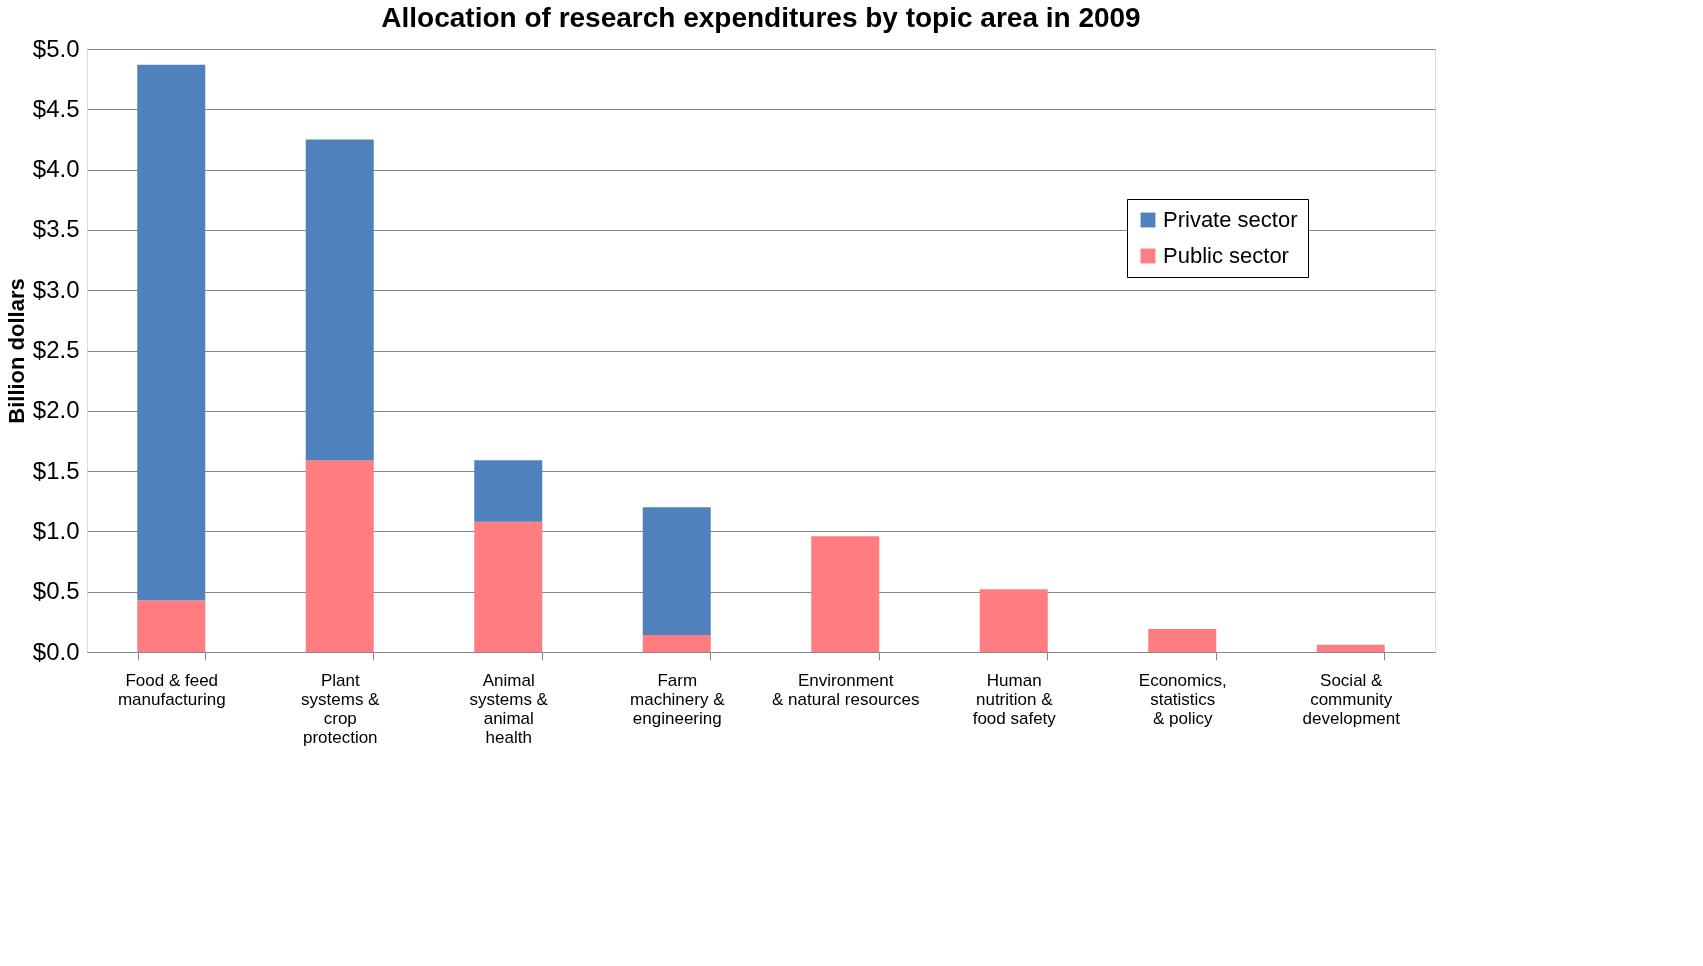  Describe the element at coordinates (171, 689) in the screenshot. I see `x-tick-label: Food & feed manufacturing` at that location.